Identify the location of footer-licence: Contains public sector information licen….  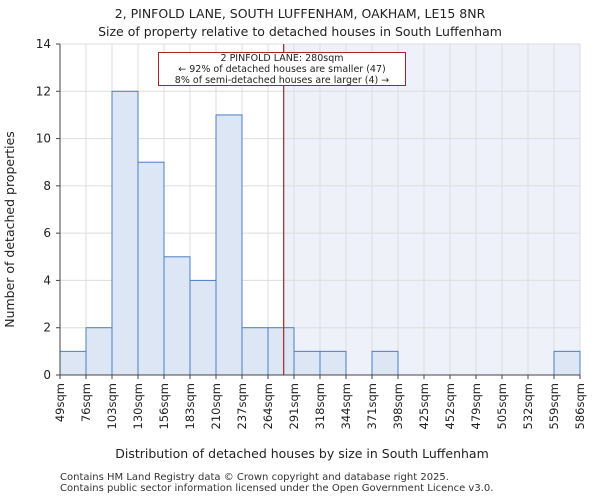
(277, 488).